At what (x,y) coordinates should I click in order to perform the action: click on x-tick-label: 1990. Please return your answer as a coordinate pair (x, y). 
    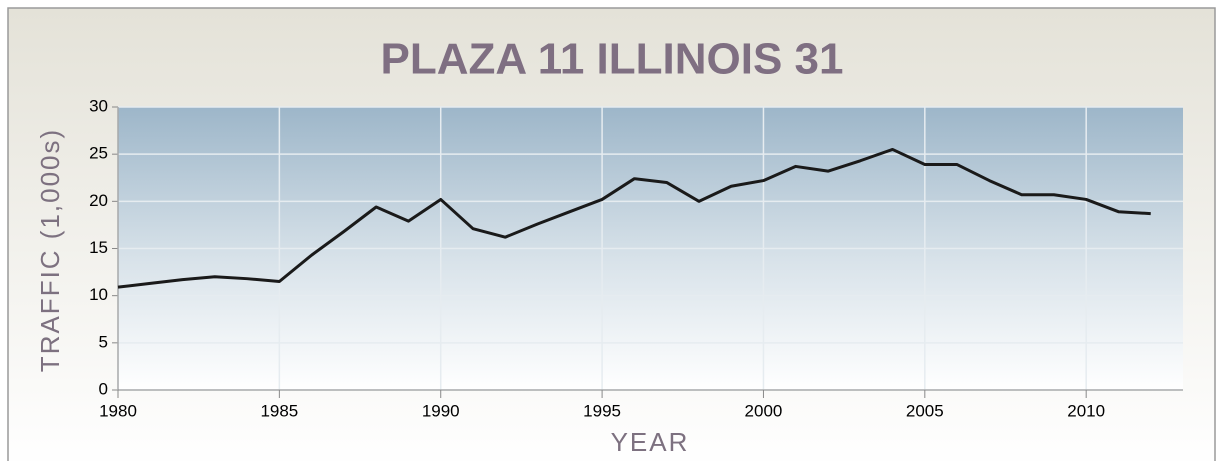
    Looking at the image, I should click on (441, 410).